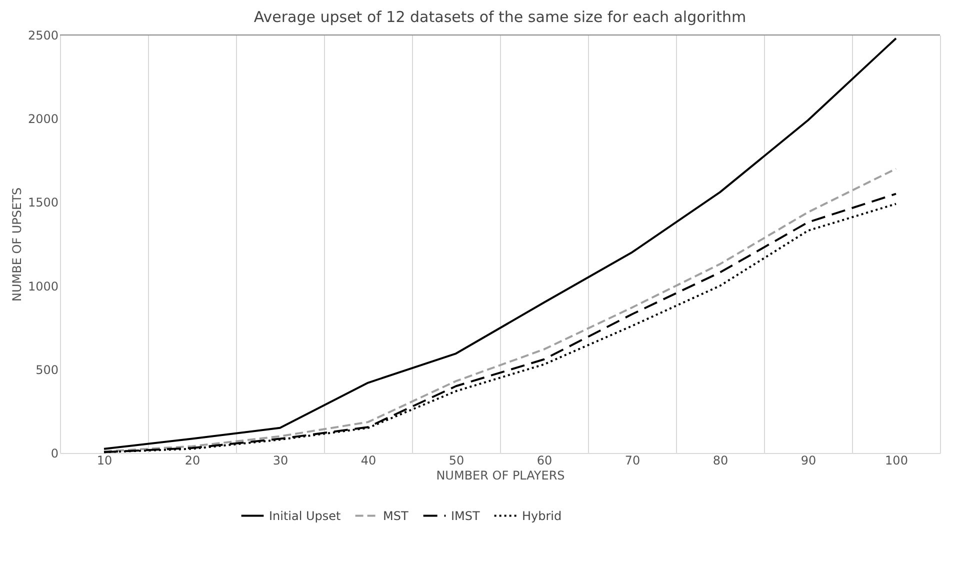 The height and width of the screenshot is (576, 970). Describe the element at coordinates (43, 119) in the screenshot. I see `y-tick-label: 2000` at that location.